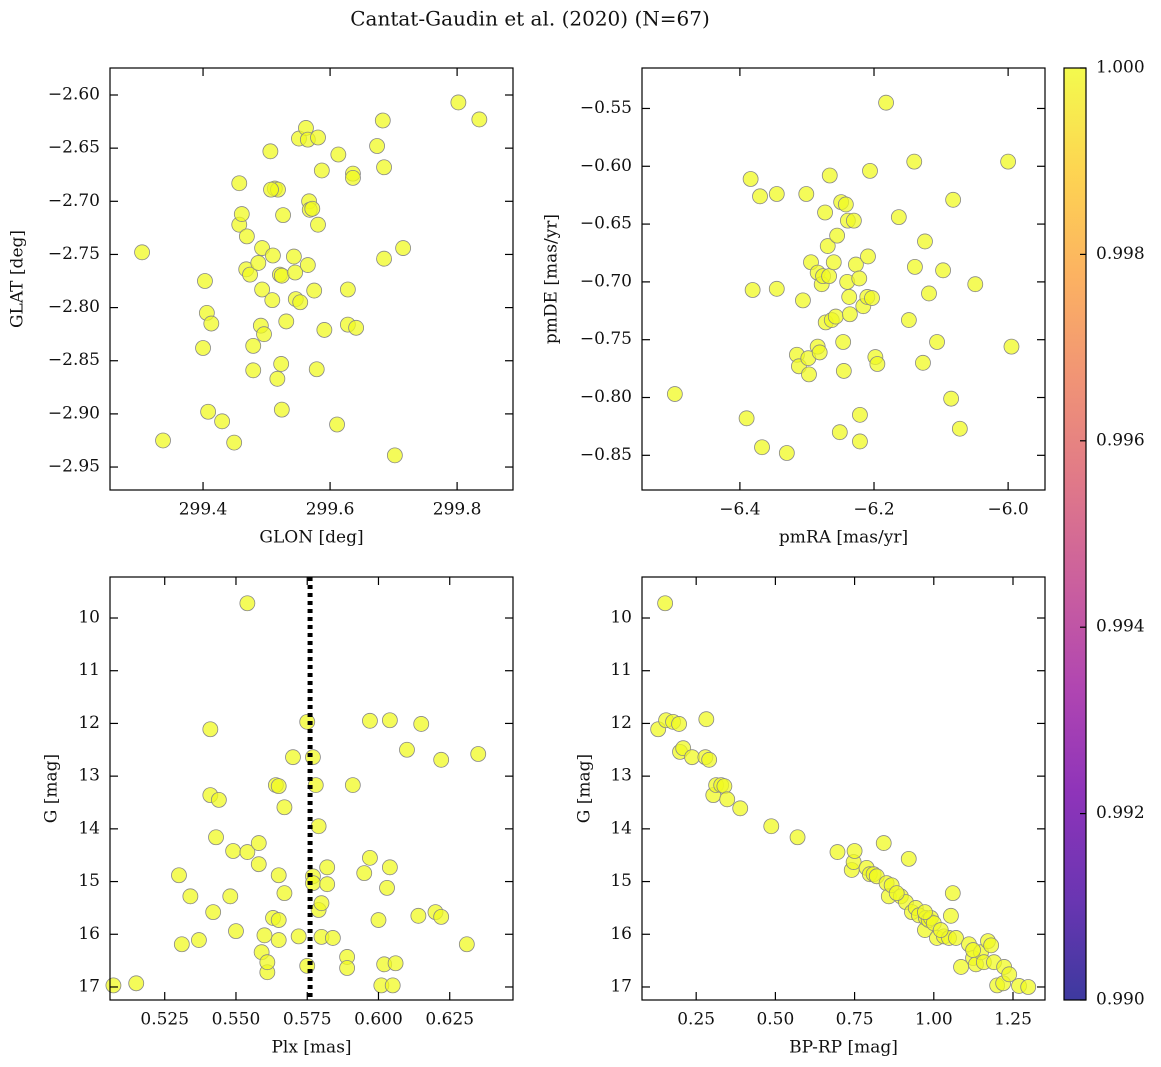 Image resolution: width=1161 pixels, height=1067 pixels. What do you see at coordinates (530, 19) in the screenshot?
I see `figure-title: Cantat-Gaudin et al. (2020) (N=67)` at bounding box center [530, 19].